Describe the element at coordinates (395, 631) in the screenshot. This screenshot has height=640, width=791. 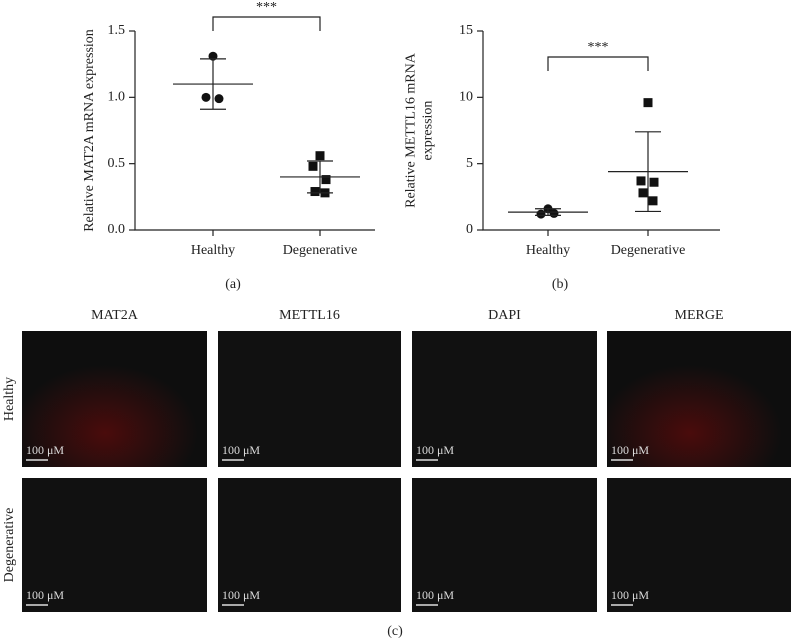
I see `panel-label: (c)` at that location.